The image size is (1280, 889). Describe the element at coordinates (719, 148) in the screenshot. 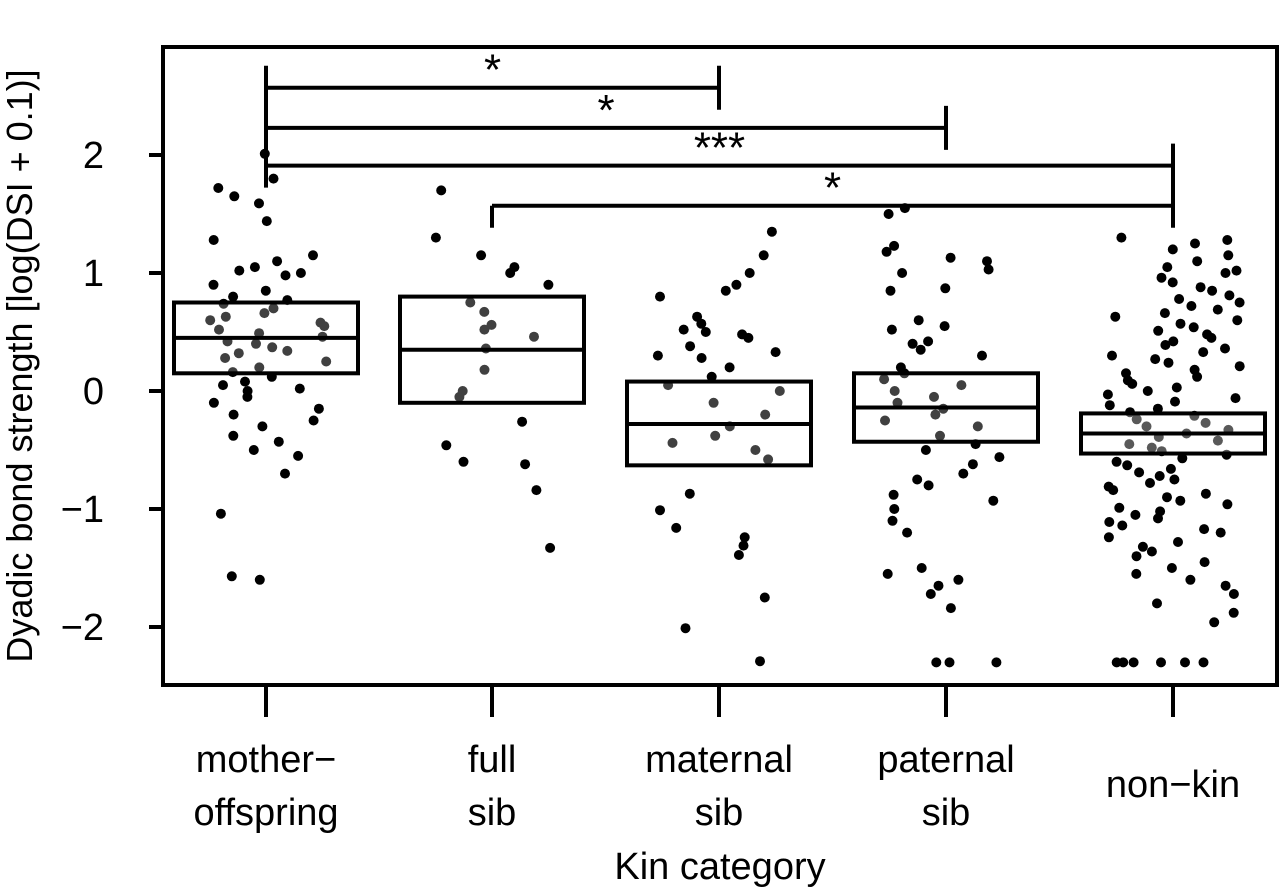

I see `sig-label-2: ***` at that location.